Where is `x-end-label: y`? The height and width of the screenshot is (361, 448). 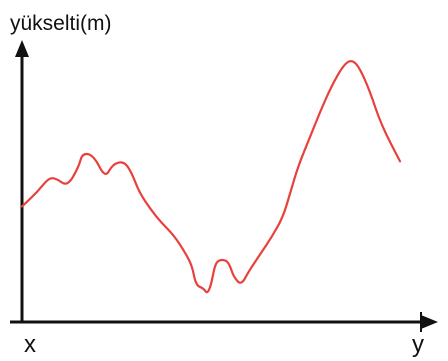 x-end-label: y is located at coordinates (418, 344).